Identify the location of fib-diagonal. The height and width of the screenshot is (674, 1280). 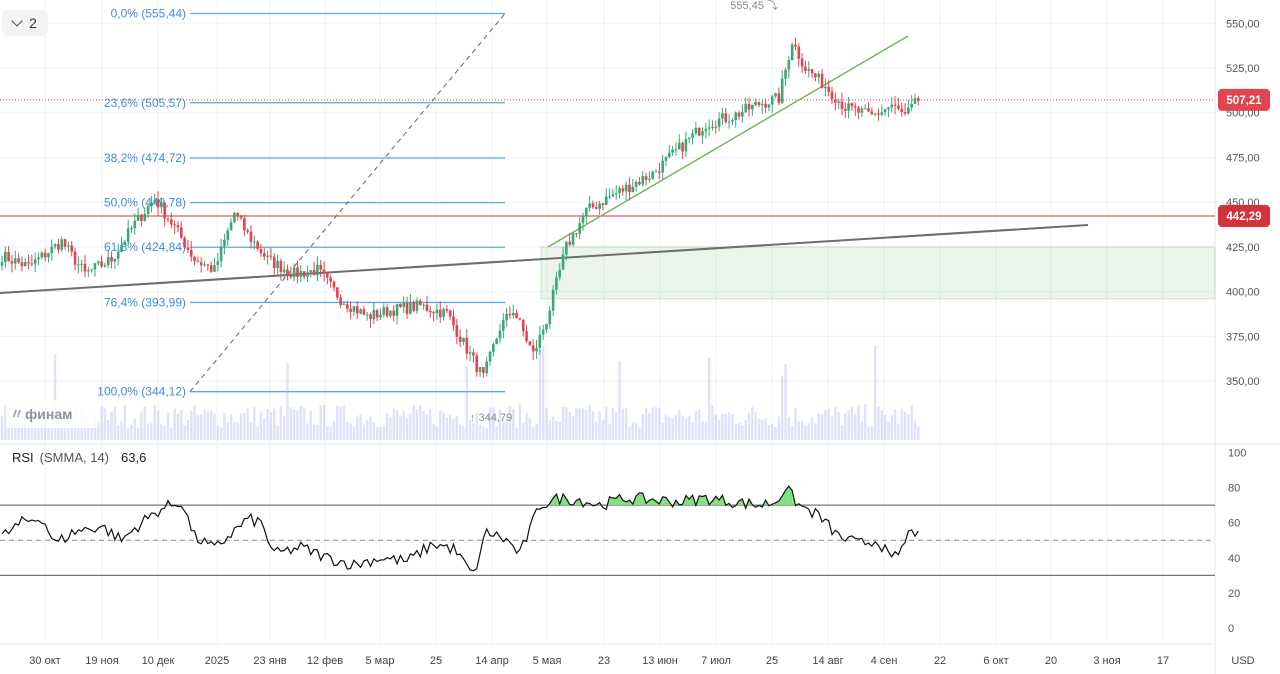
(347, 203).